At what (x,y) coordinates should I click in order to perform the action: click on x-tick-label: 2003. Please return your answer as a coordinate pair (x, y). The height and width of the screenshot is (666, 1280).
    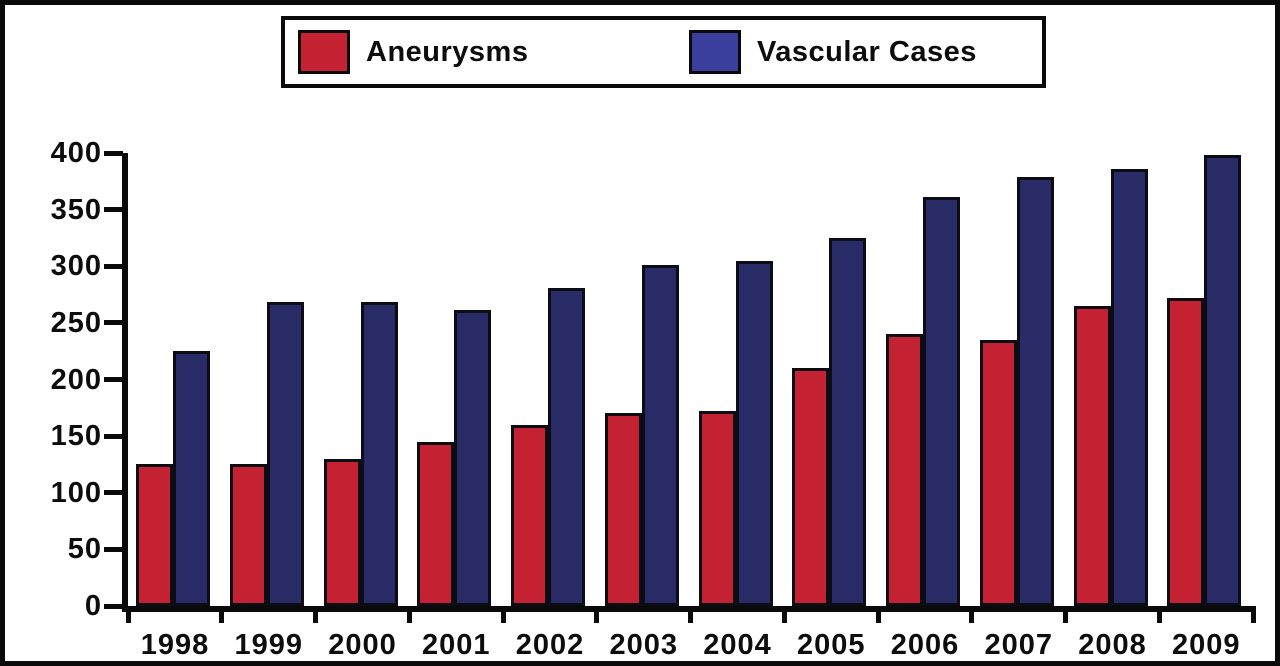
    Looking at the image, I should click on (643, 645).